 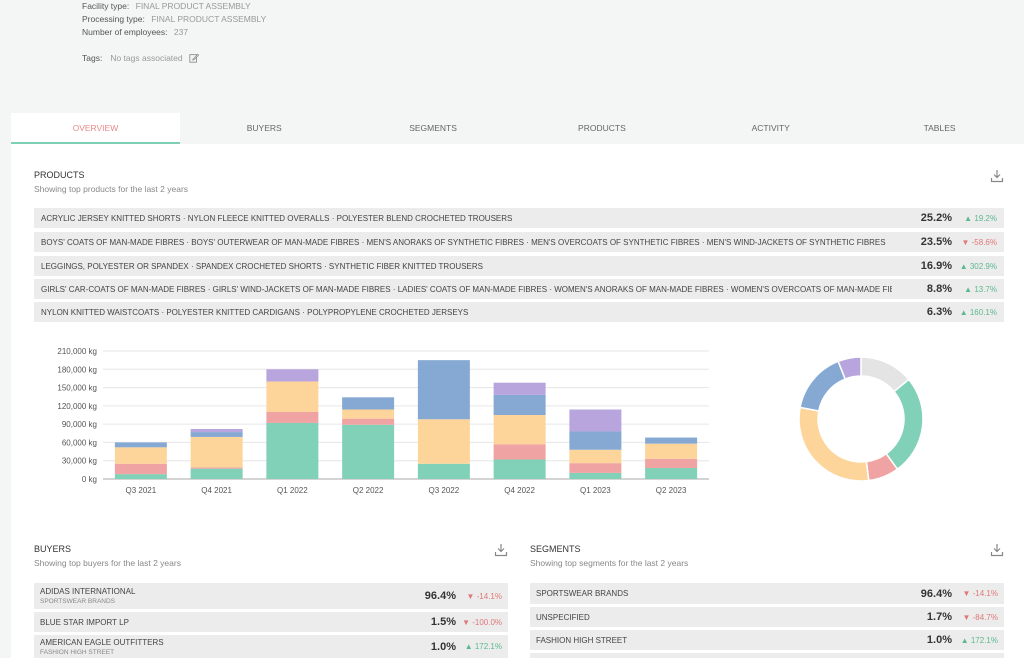 I want to click on tags-row: Tags: No tags associated, so click(x=174, y=58).